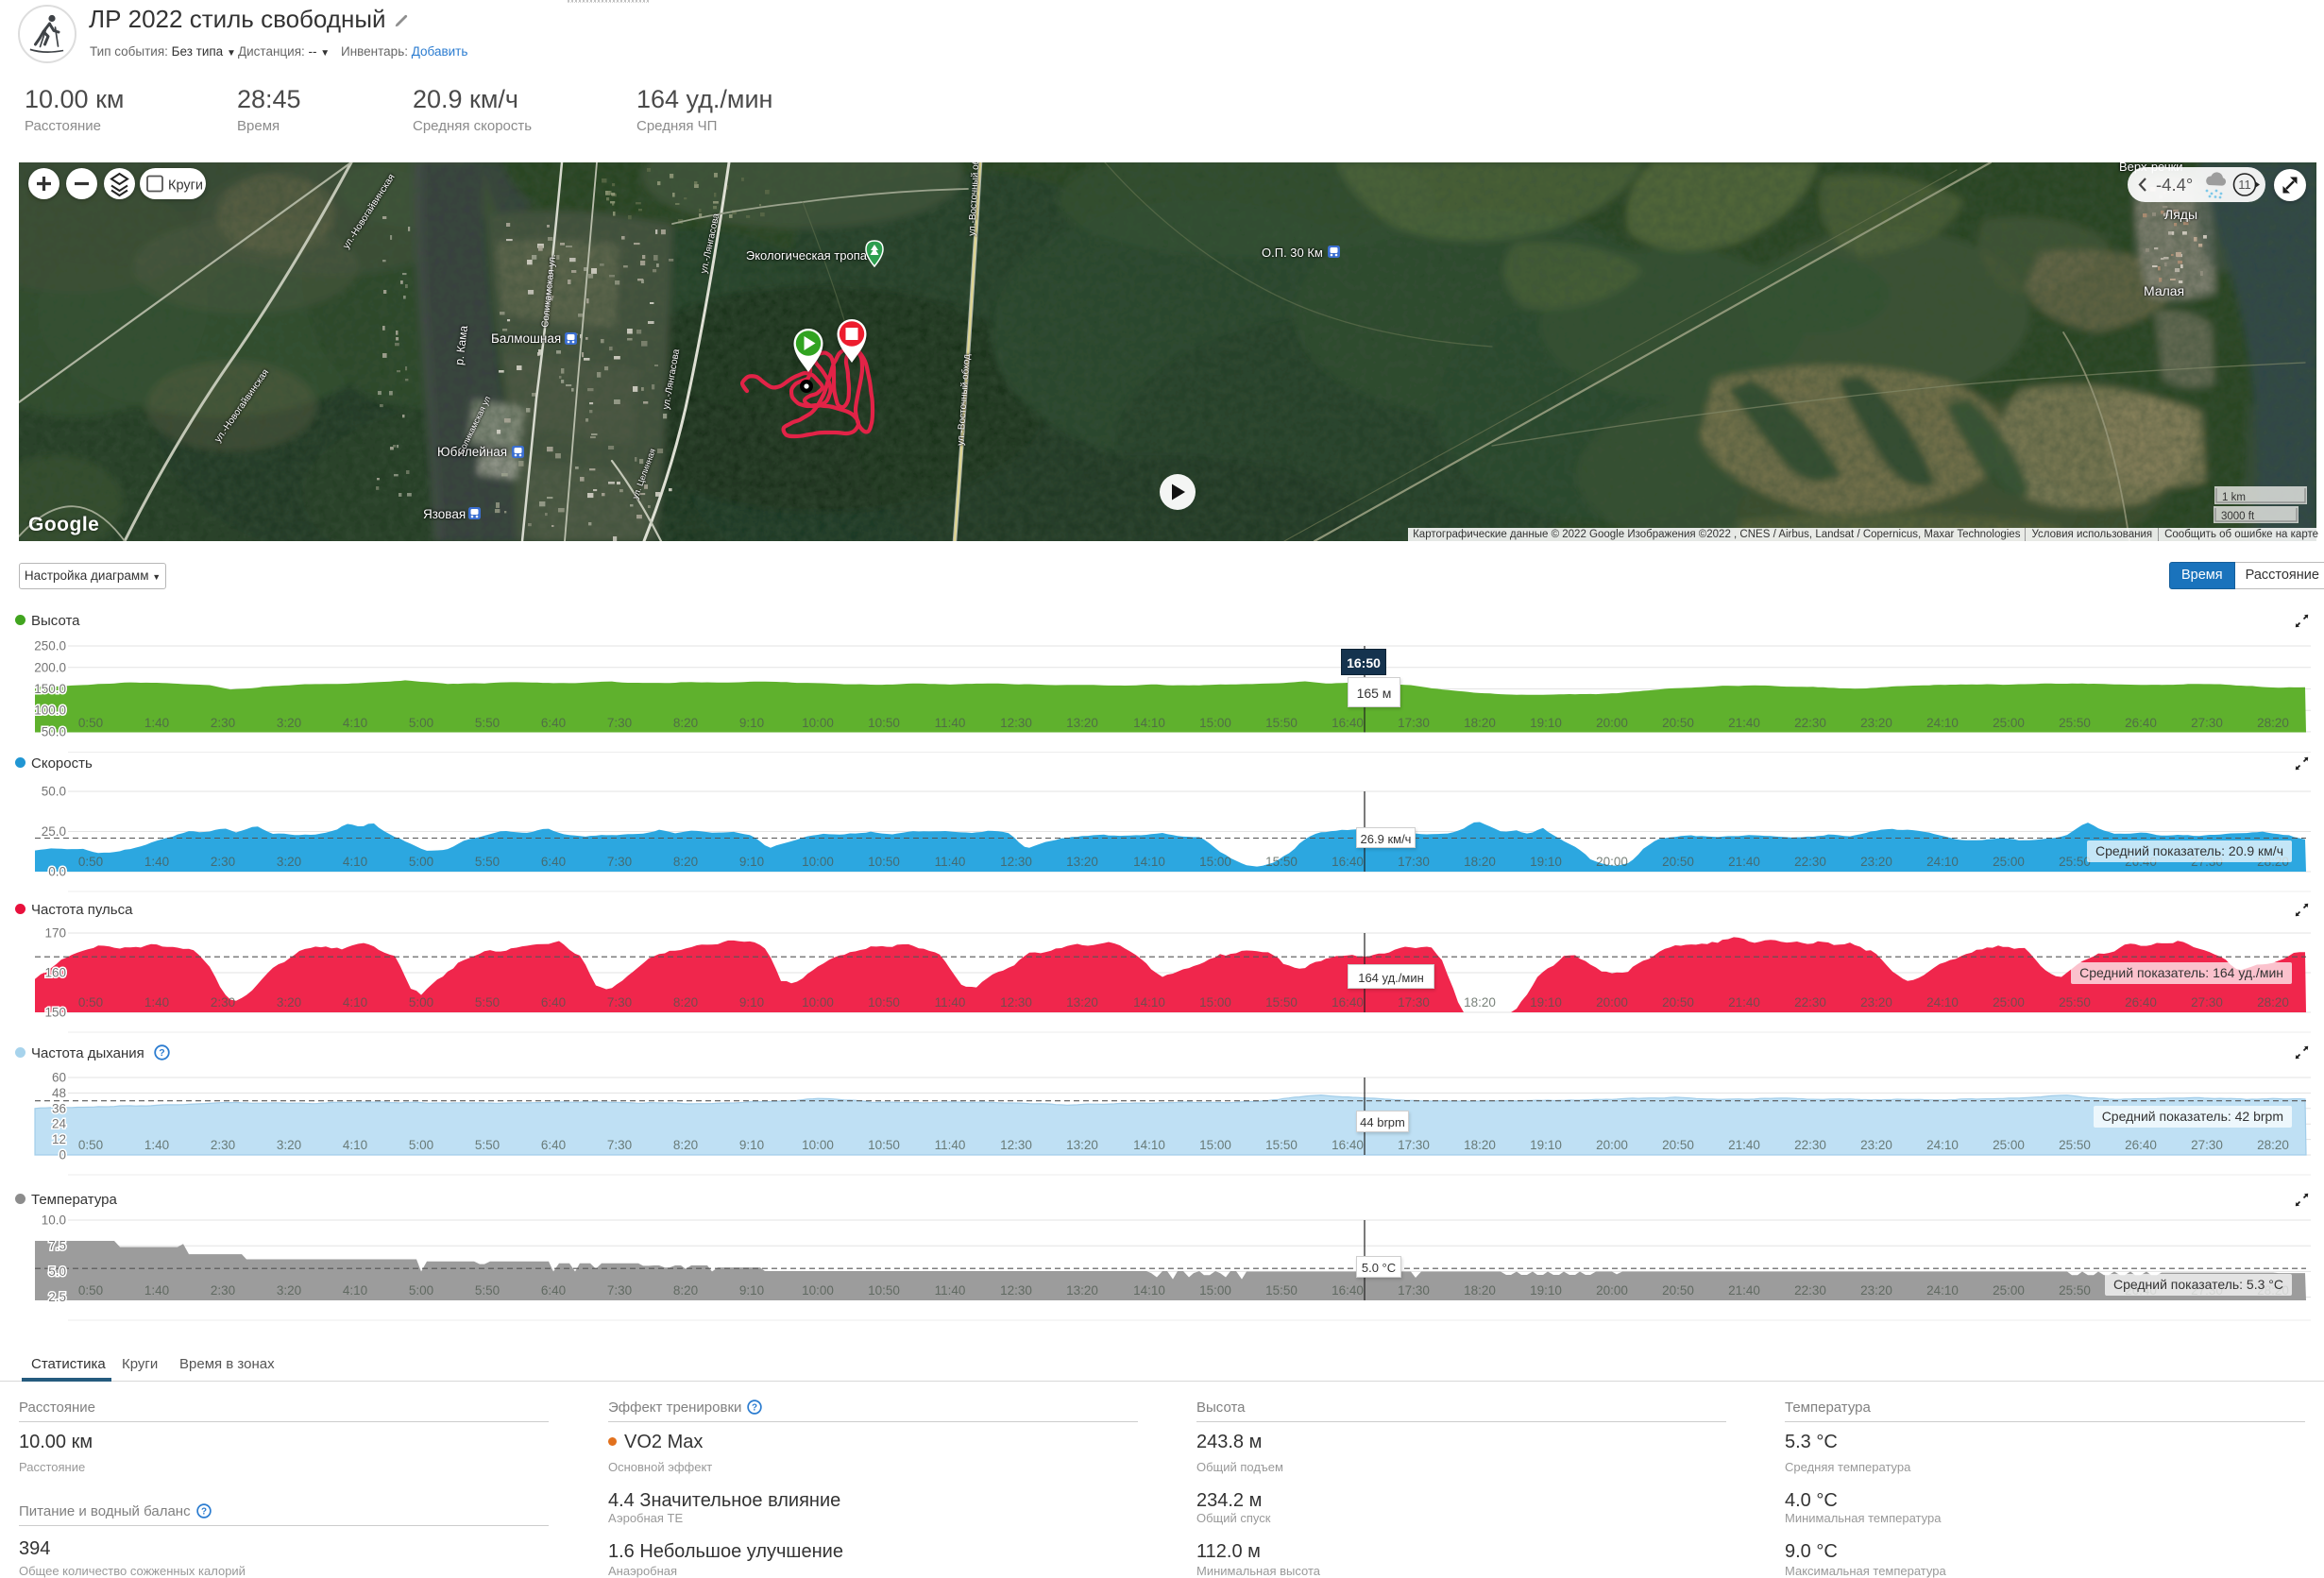 This screenshot has width=2324, height=1578. Describe the element at coordinates (54, 831) in the screenshot. I see `svg-text: 25.0` at that location.